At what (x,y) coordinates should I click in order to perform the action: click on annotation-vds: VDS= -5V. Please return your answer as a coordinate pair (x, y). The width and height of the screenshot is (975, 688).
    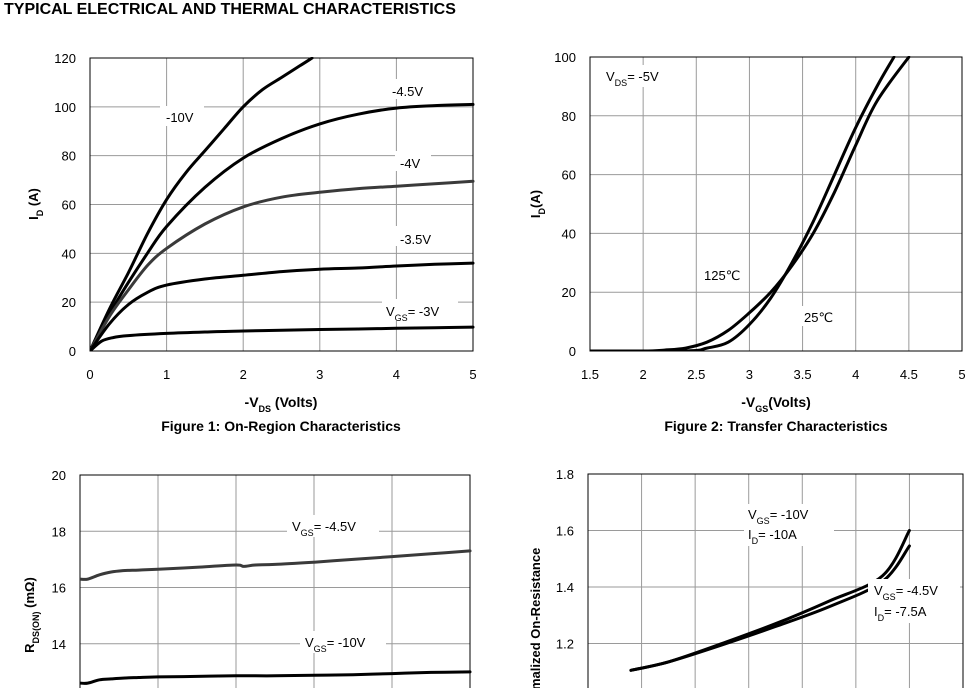
    Looking at the image, I should click on (632, 78).